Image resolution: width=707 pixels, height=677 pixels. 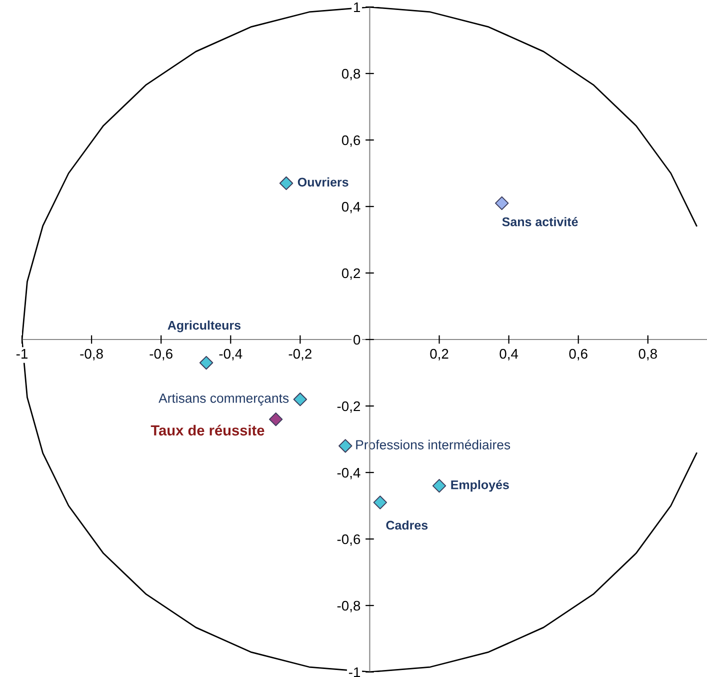 What do you see at coordinates (351, 74) in the screenshot?
I see `y-tick-label: 0,8` at bounding box center [351, 74].